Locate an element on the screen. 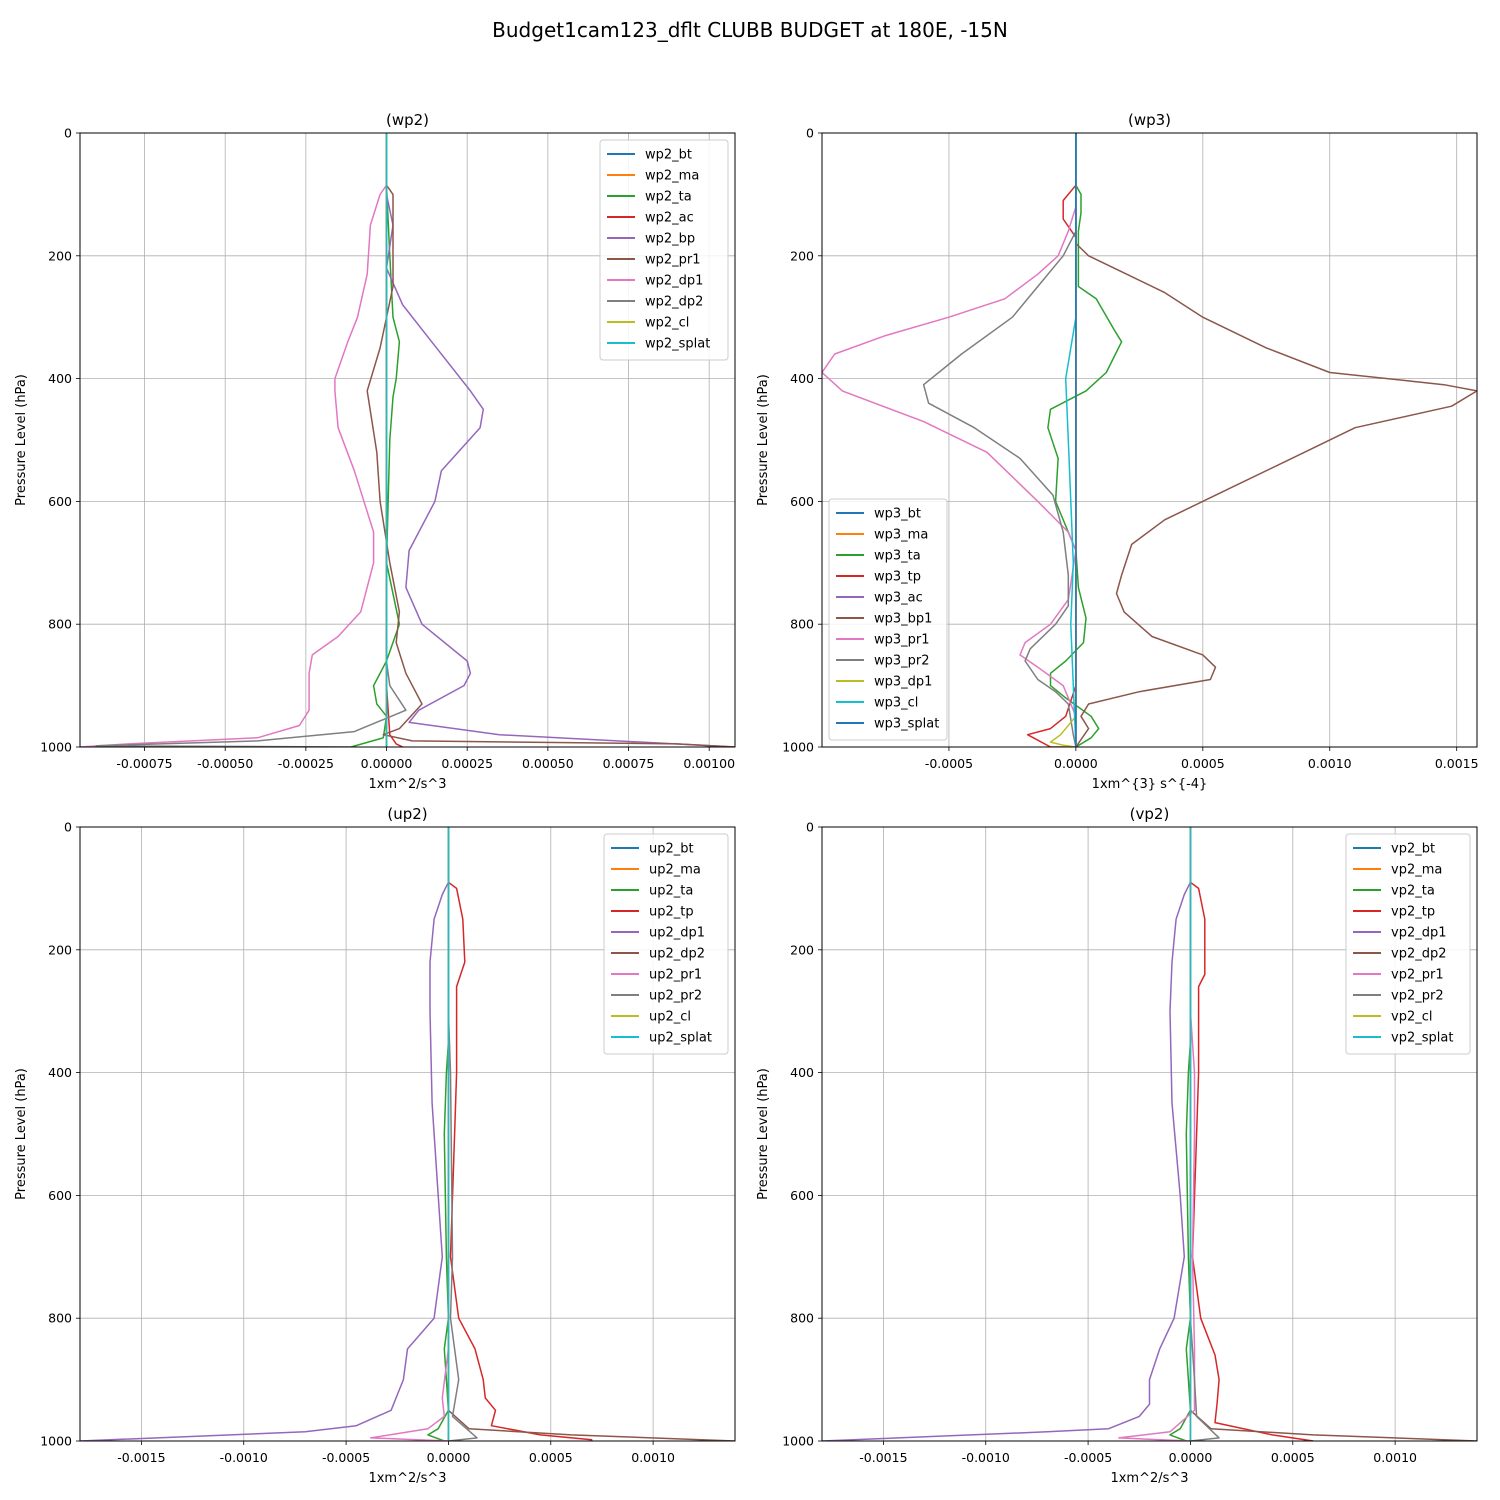  legend-label-wp2-cl: wp2_cl is located at coordinates (667, 323).